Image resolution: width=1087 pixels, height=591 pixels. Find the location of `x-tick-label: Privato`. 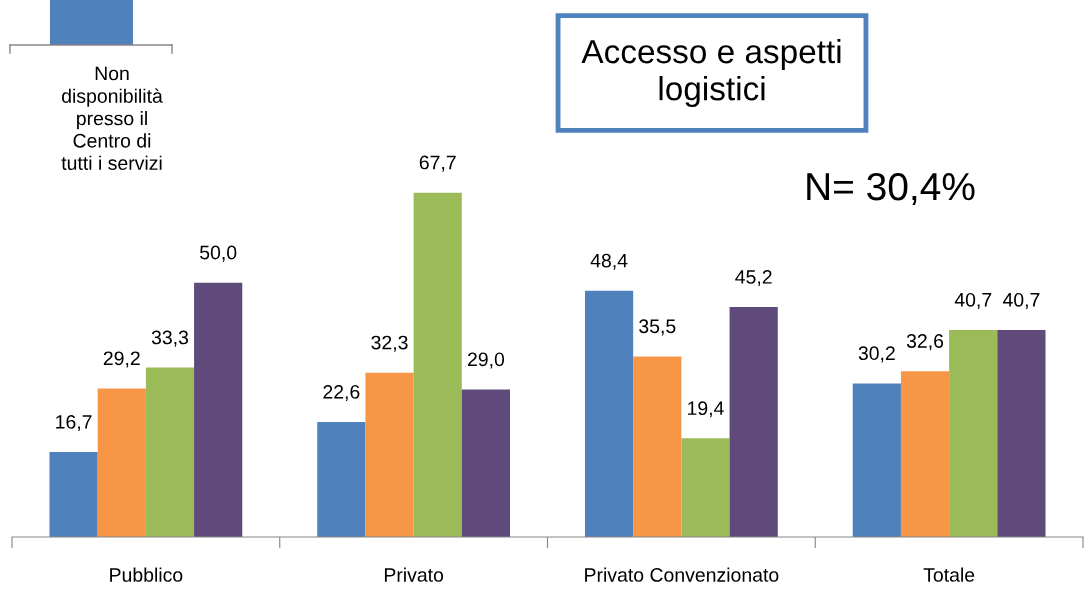

x-tick-label: Privato is located at coordinates (414, 574).